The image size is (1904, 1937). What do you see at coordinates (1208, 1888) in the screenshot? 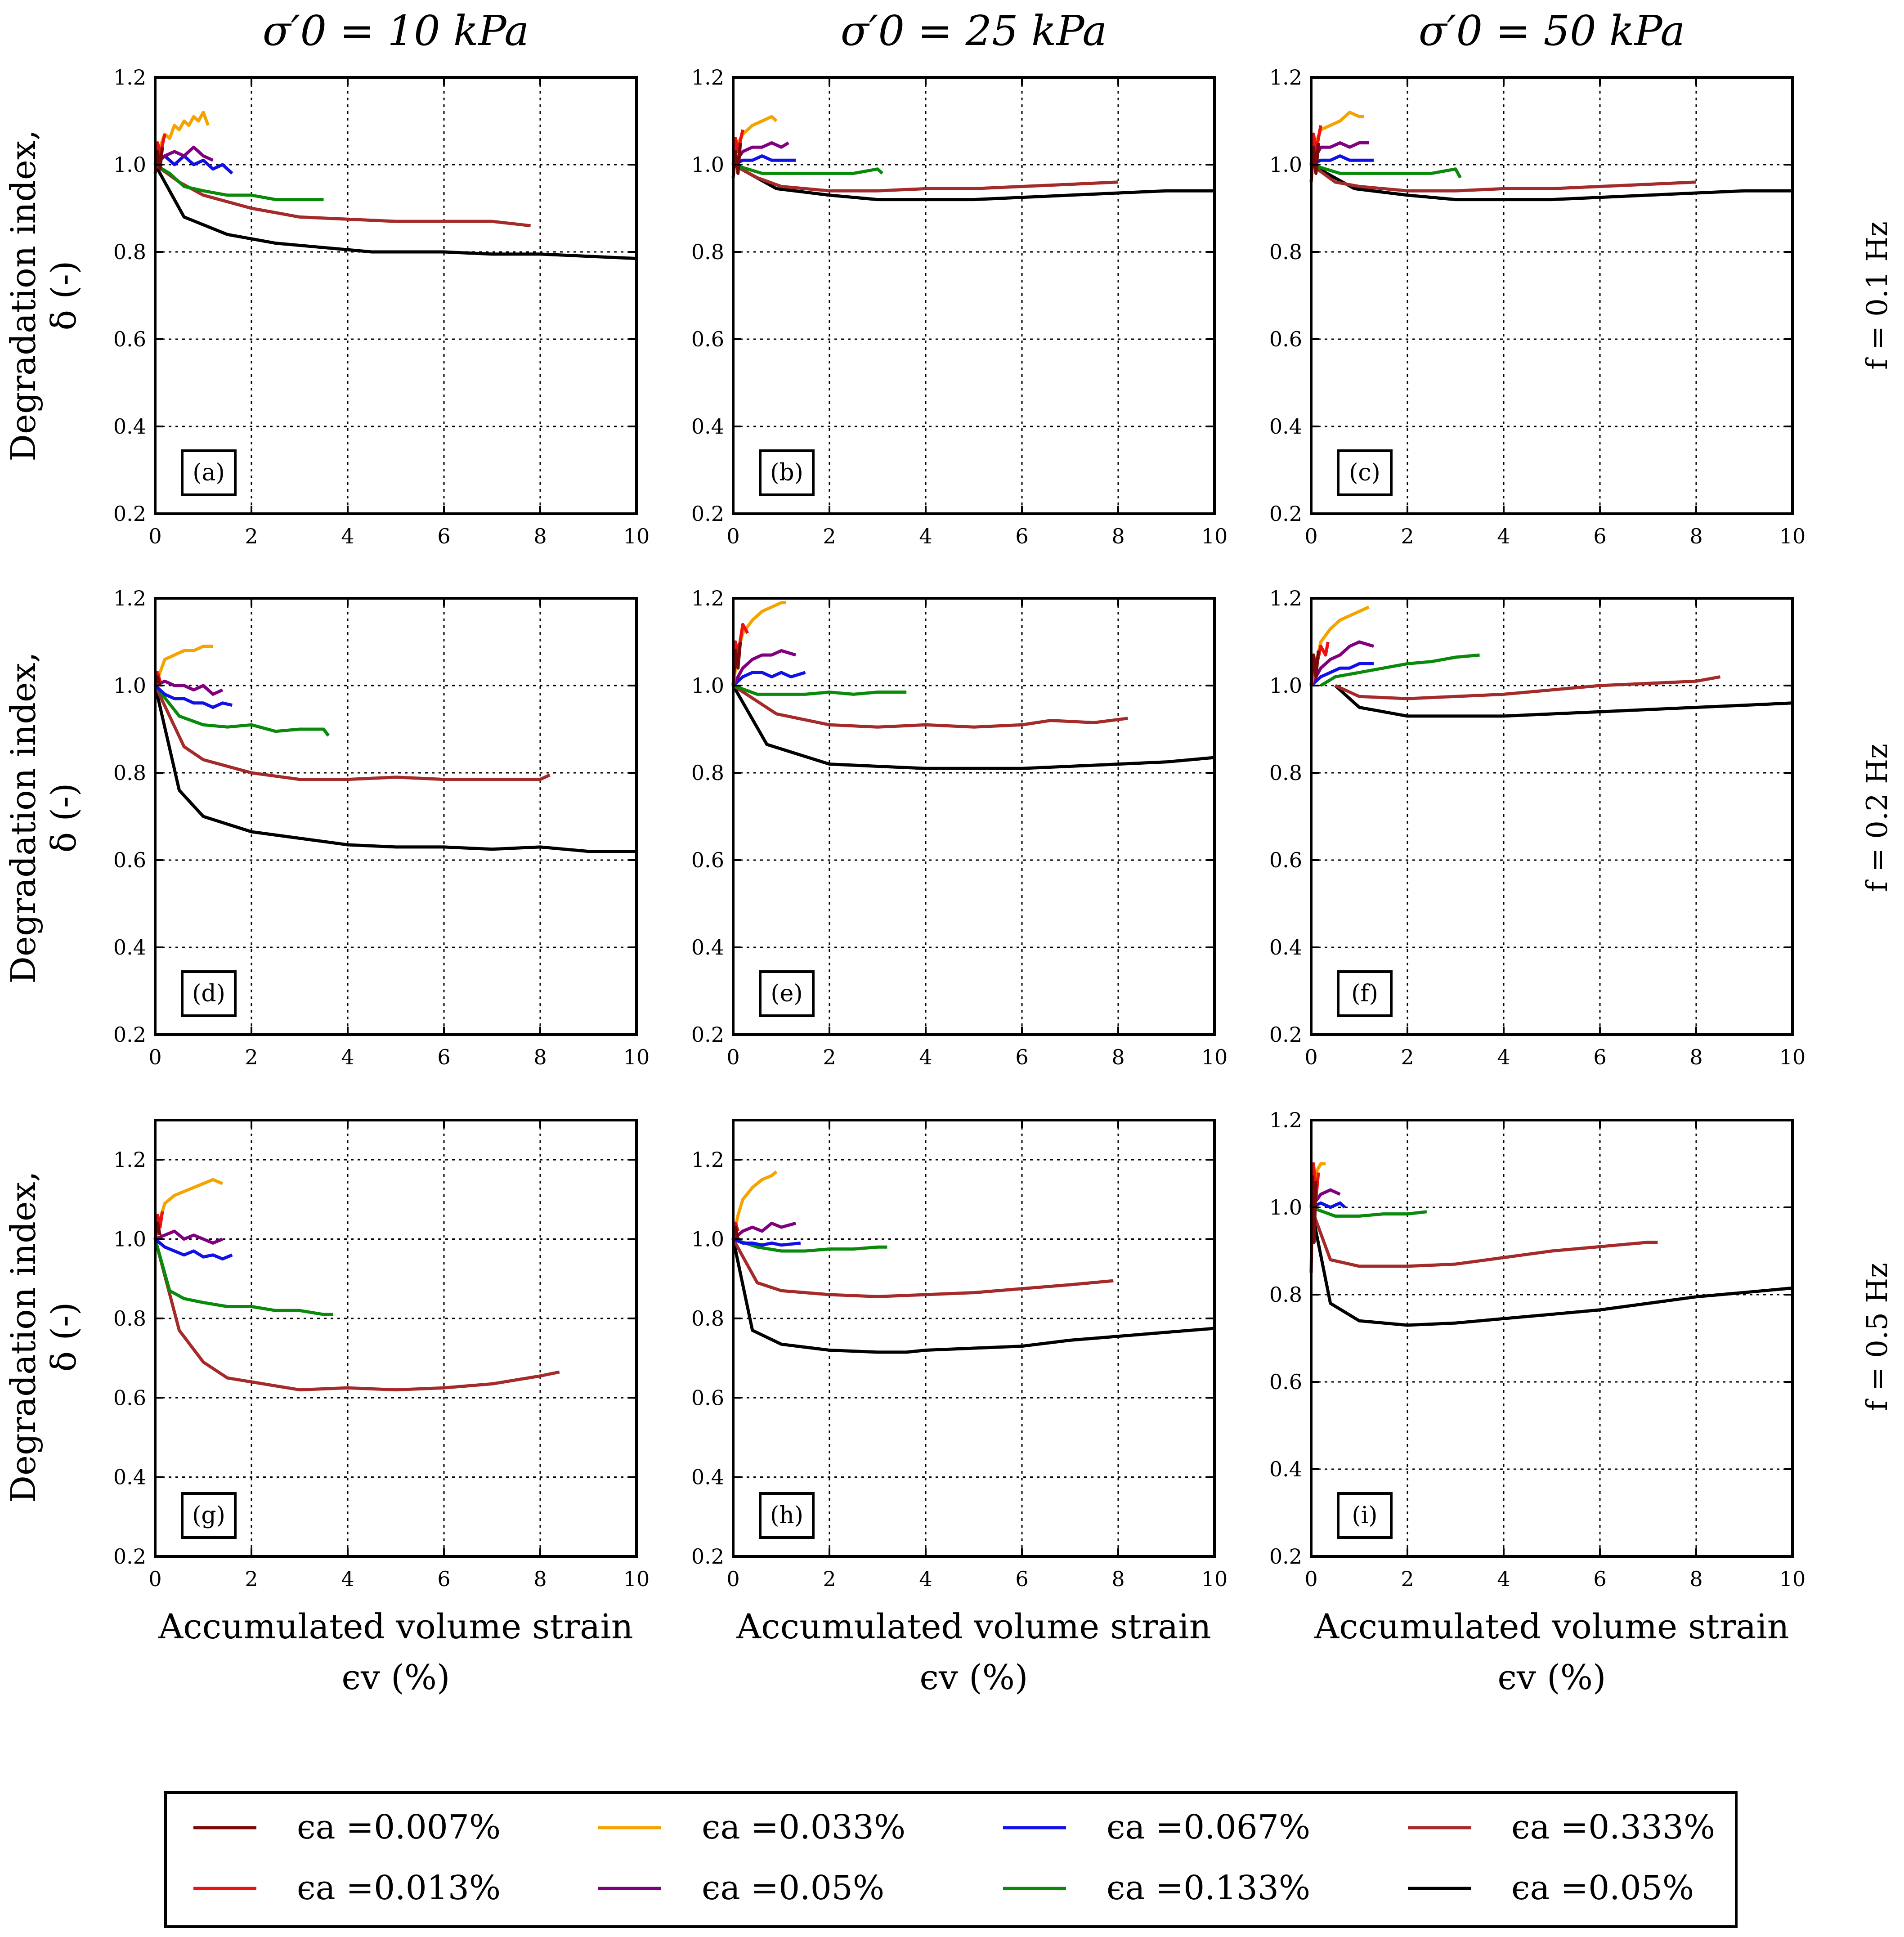
I see `legend-label: ϵa =0.133%` at bounding box center [1208, 1888].